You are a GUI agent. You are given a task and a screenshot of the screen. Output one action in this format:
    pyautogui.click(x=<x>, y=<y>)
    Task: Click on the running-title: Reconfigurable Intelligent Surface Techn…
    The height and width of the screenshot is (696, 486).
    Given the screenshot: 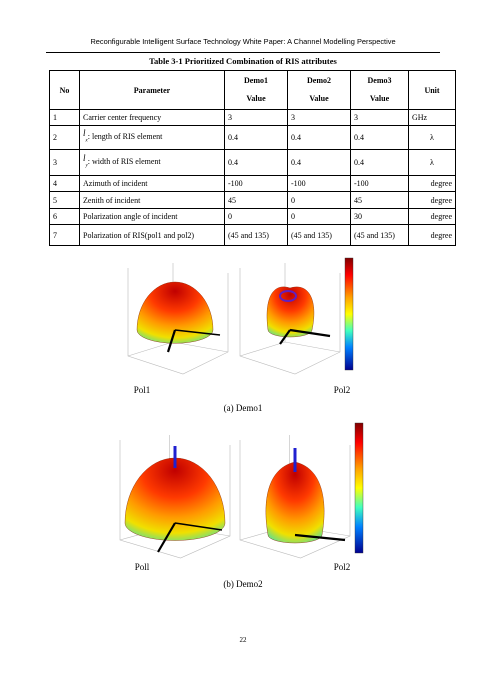 What is the action you would take?
    pyautogui.click(x=243, y=41)
    